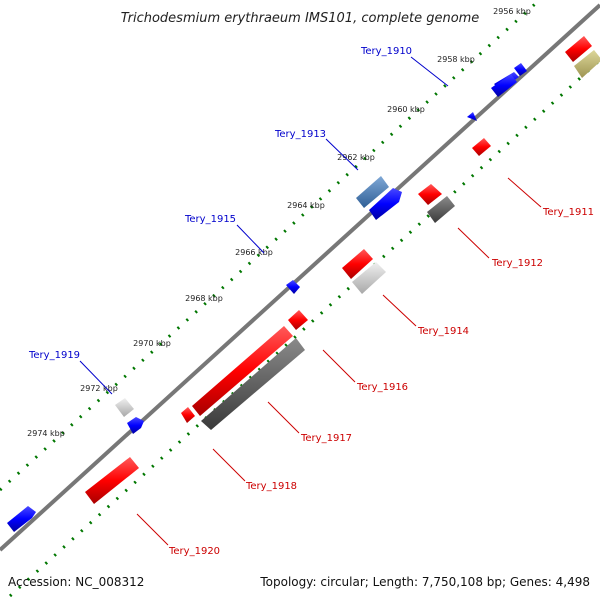  What do you see at coordinates (456, 59) in the screenshot?
I see `tick-label: 2958 kbp` at bounding box center [456, 59].